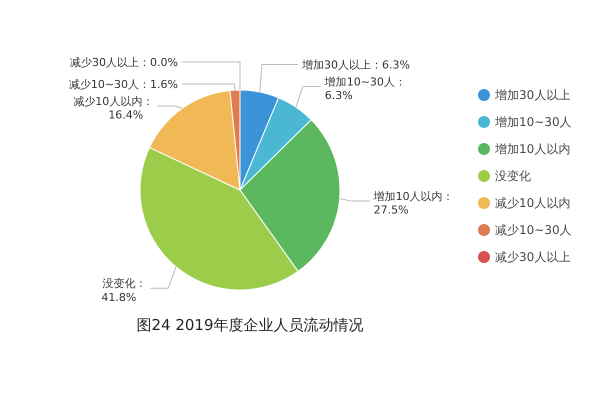 The width and height of the screenshot is (600, 400). Describe the element at coordinates (124, 283) in the screenshot. I see `category-label: 没变化：` at that location.